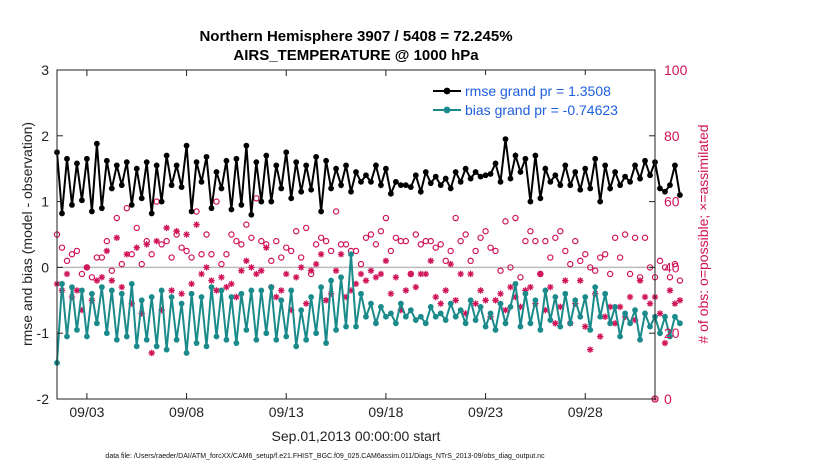 The height and width of the screenshot is (470, 830). I want to click on legend-box, so click(534, 97).